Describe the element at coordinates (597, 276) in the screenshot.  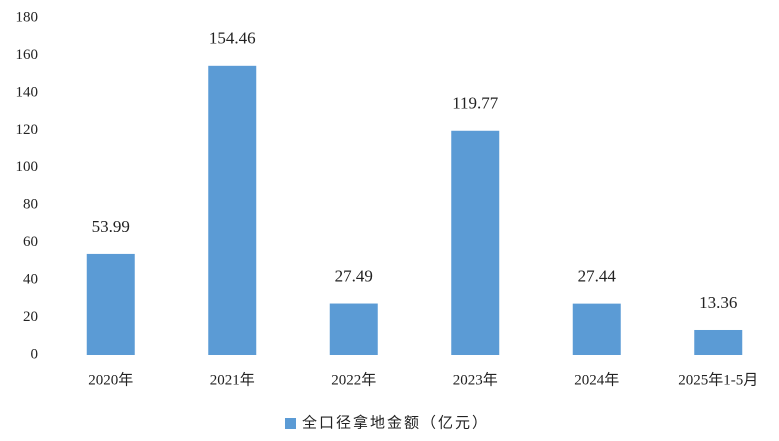
I see `data-label: 27.44` at that location.